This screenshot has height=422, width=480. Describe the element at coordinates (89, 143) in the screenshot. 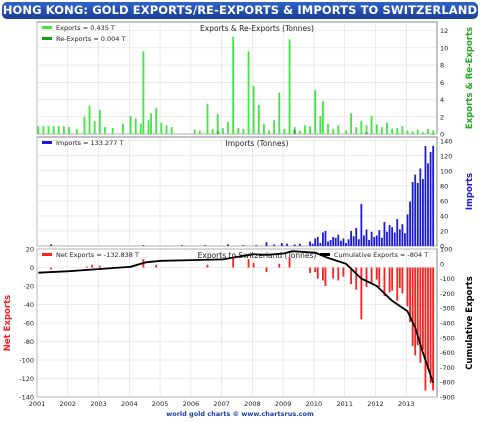

I see `legend-imports: Imports = 133.277 T` at that location.